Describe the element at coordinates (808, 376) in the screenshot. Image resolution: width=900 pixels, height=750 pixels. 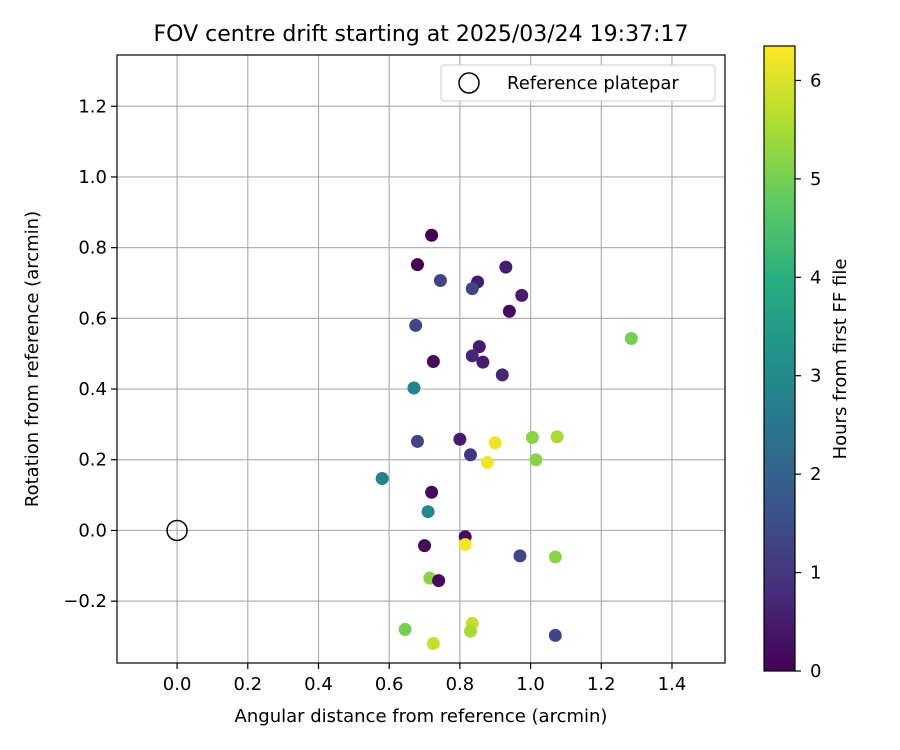
I see `colorbar-ticks: 0 1 2 3 4 5 6` at that location.